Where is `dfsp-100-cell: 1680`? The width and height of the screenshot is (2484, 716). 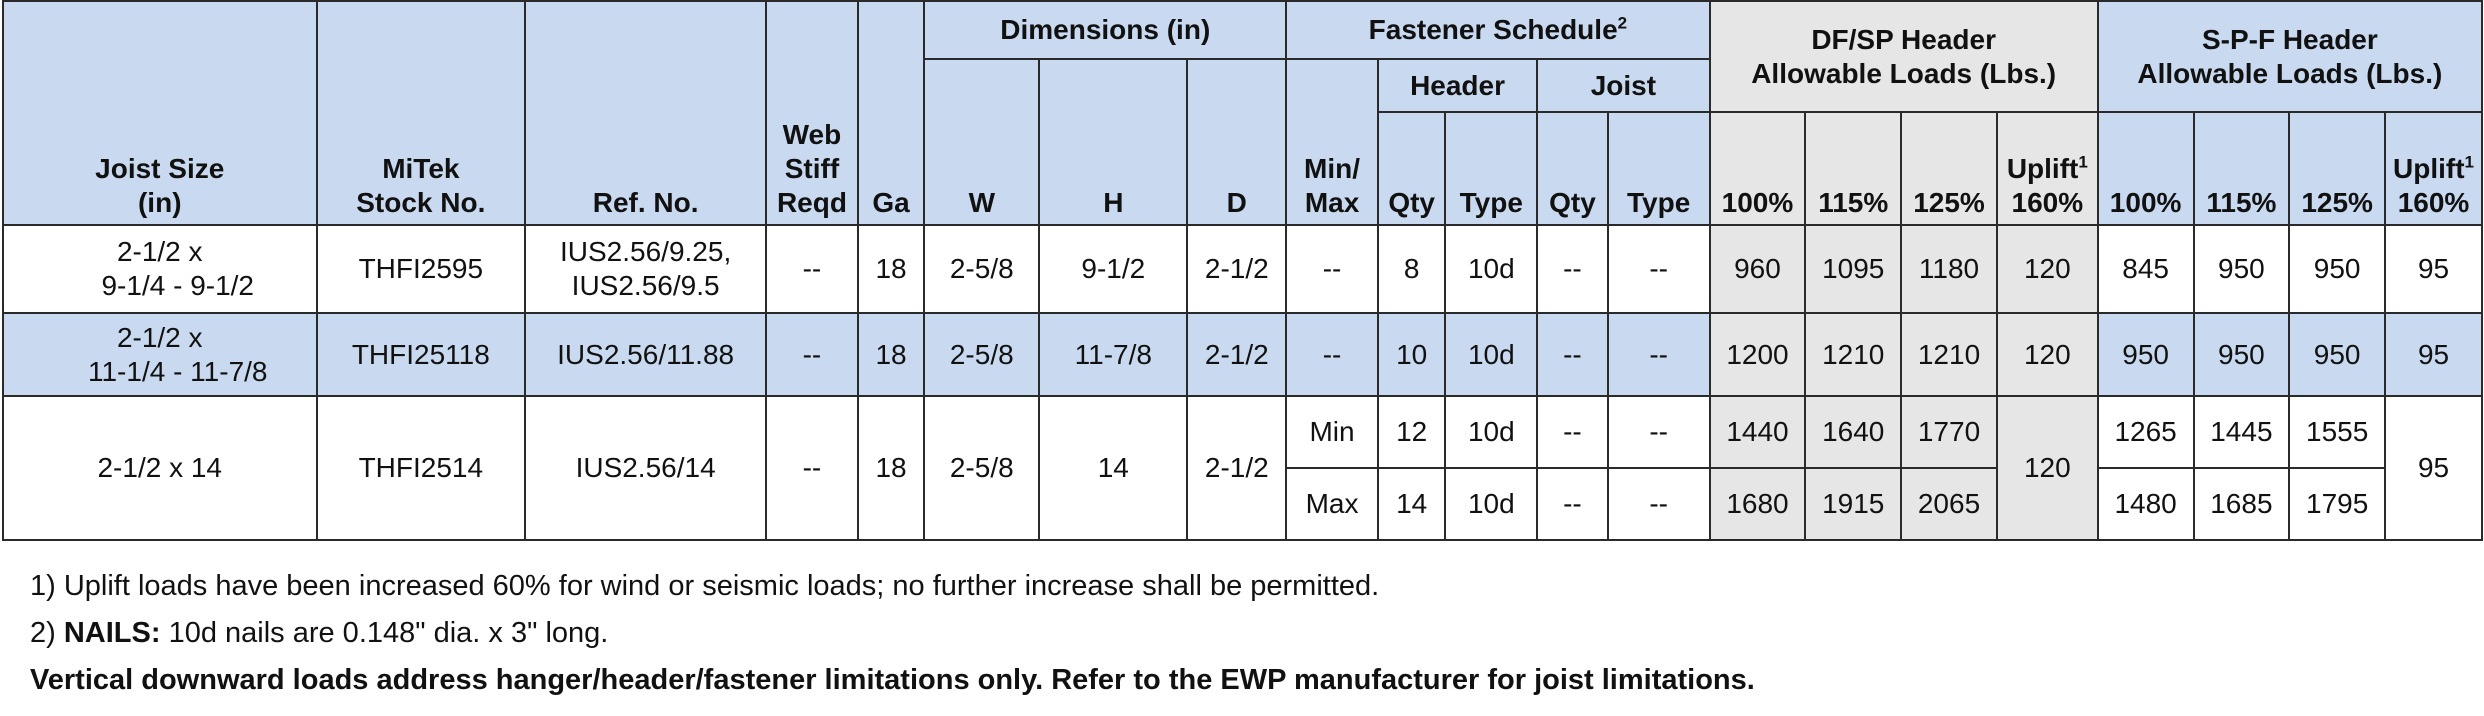 dfsp-100-cell: 1680 is located at coordinates (1757, 504).